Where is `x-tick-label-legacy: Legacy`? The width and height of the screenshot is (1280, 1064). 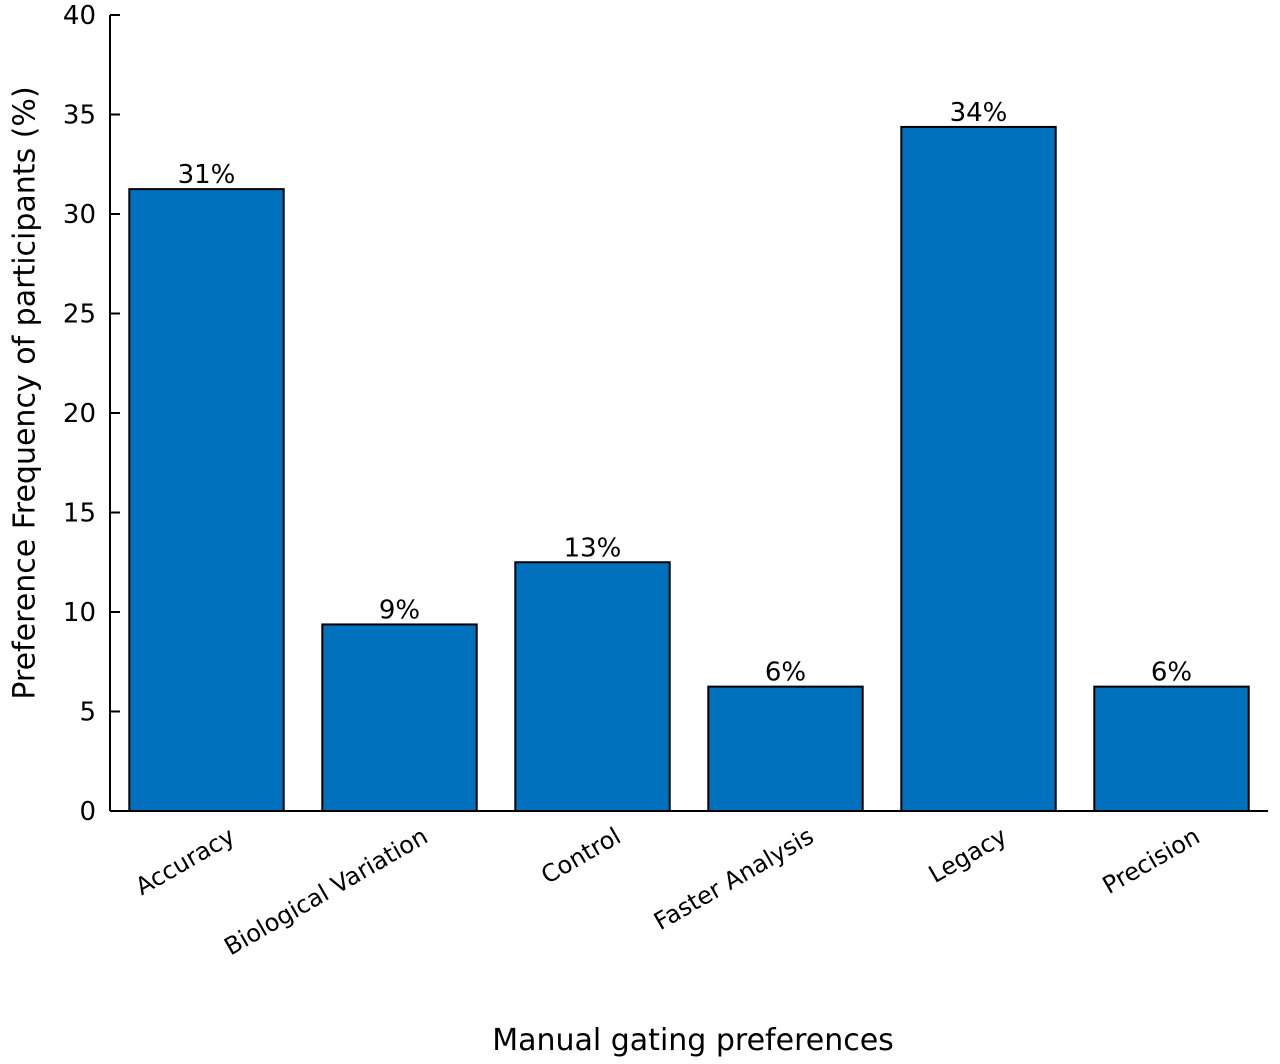
x-tick-label-legacy: Legacy is located at coordinates (968, 855).